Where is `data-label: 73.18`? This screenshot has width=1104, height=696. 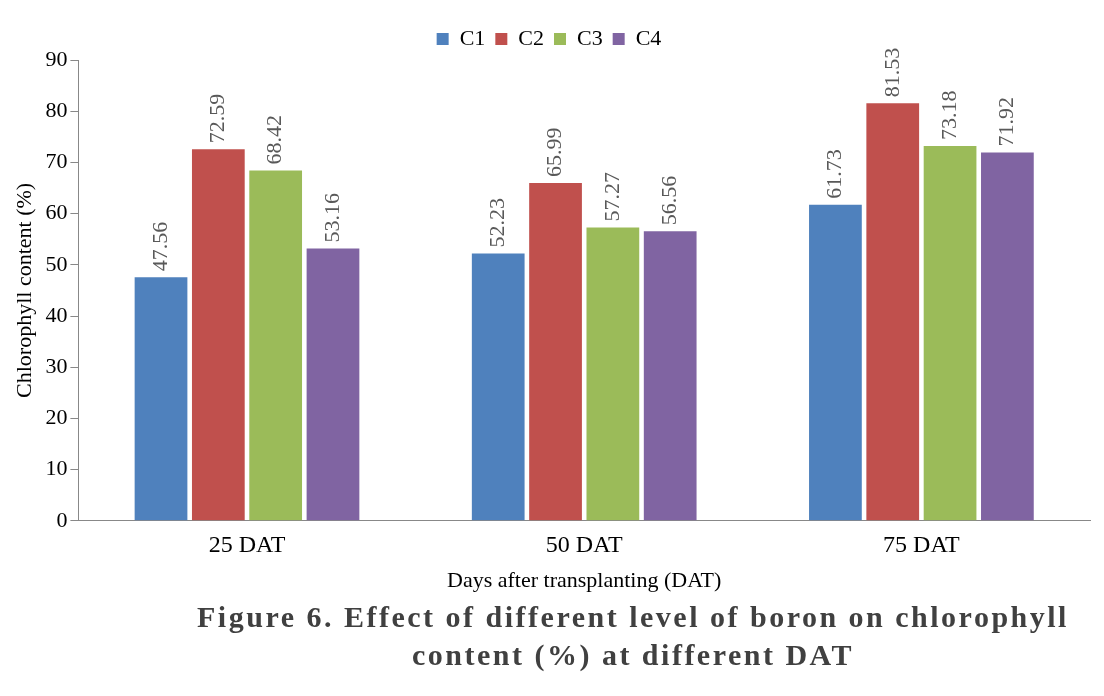
data-label: 73.18 is located at coordinates (948, 115).